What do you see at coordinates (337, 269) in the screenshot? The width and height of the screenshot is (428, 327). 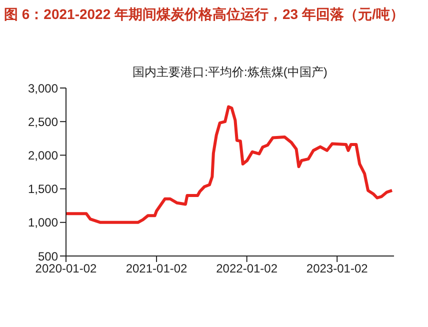 I see `x-tick-label: 2023-01-02` at bounding box center [337, 269].